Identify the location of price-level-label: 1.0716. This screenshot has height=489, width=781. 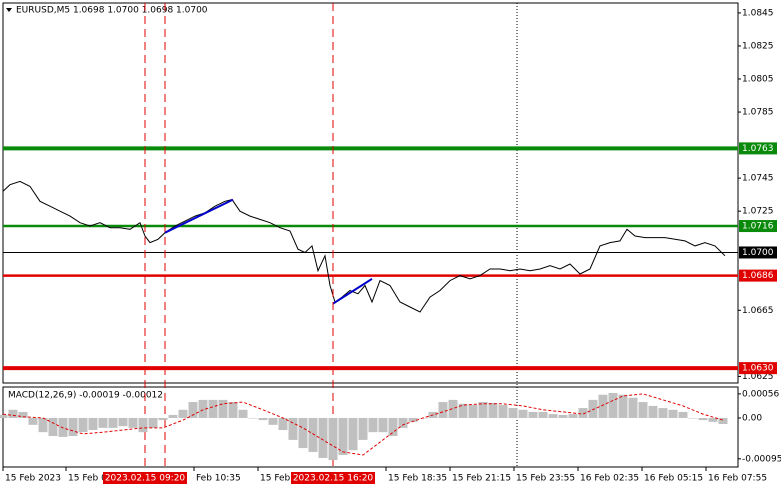
(758, 227).